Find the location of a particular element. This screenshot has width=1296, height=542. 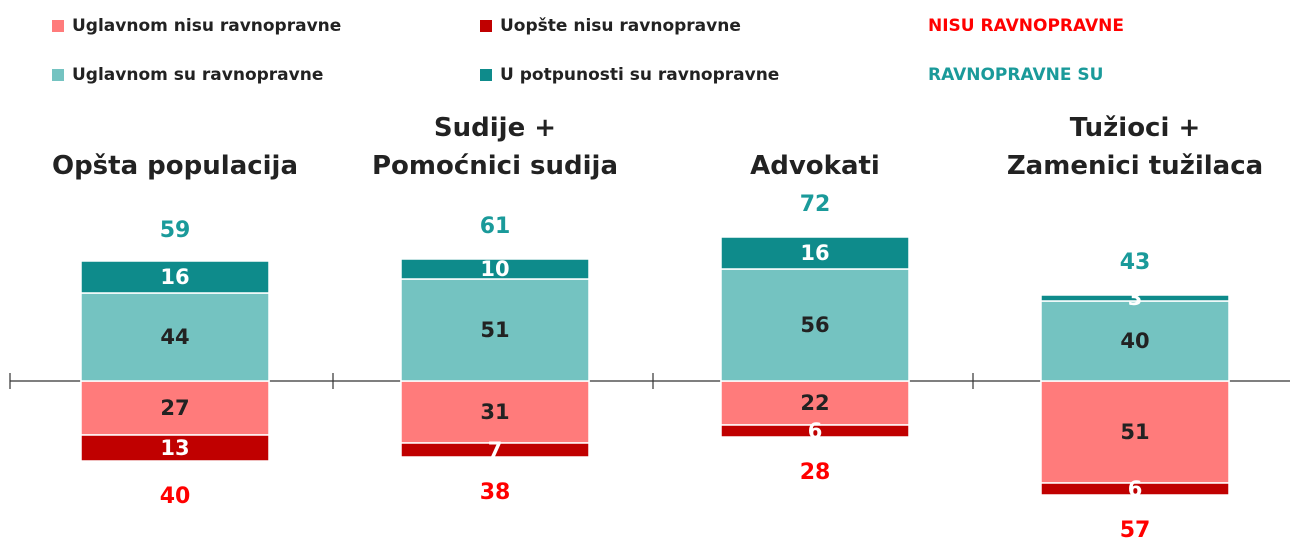

segment-label: 22 is located at coordinates (814, 403).